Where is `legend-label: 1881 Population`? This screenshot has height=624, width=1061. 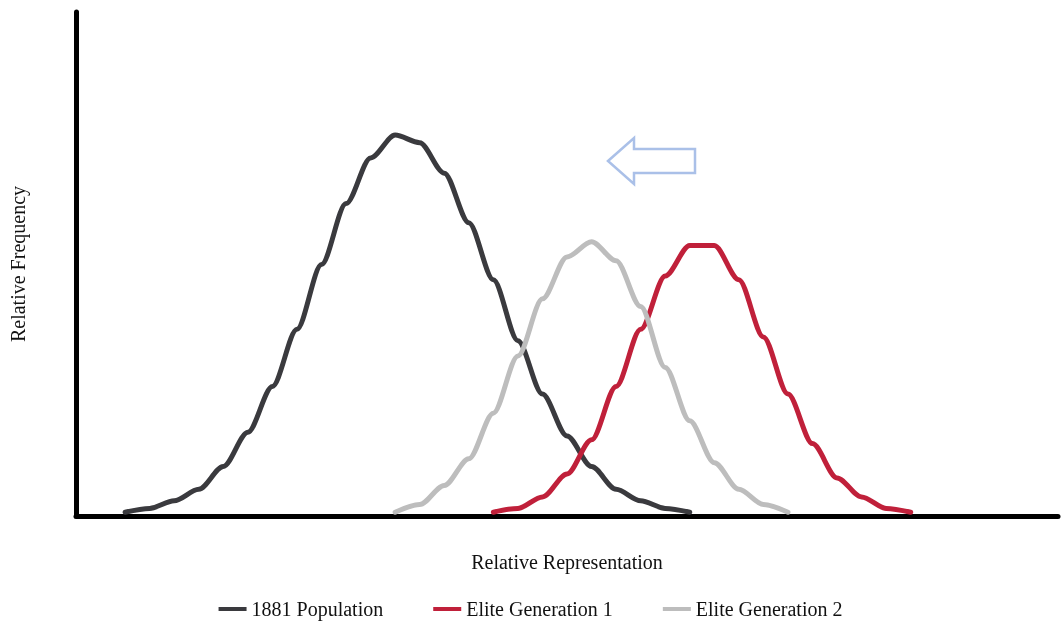 legend-label: 1881 Population is located at coordinates (317, 609).